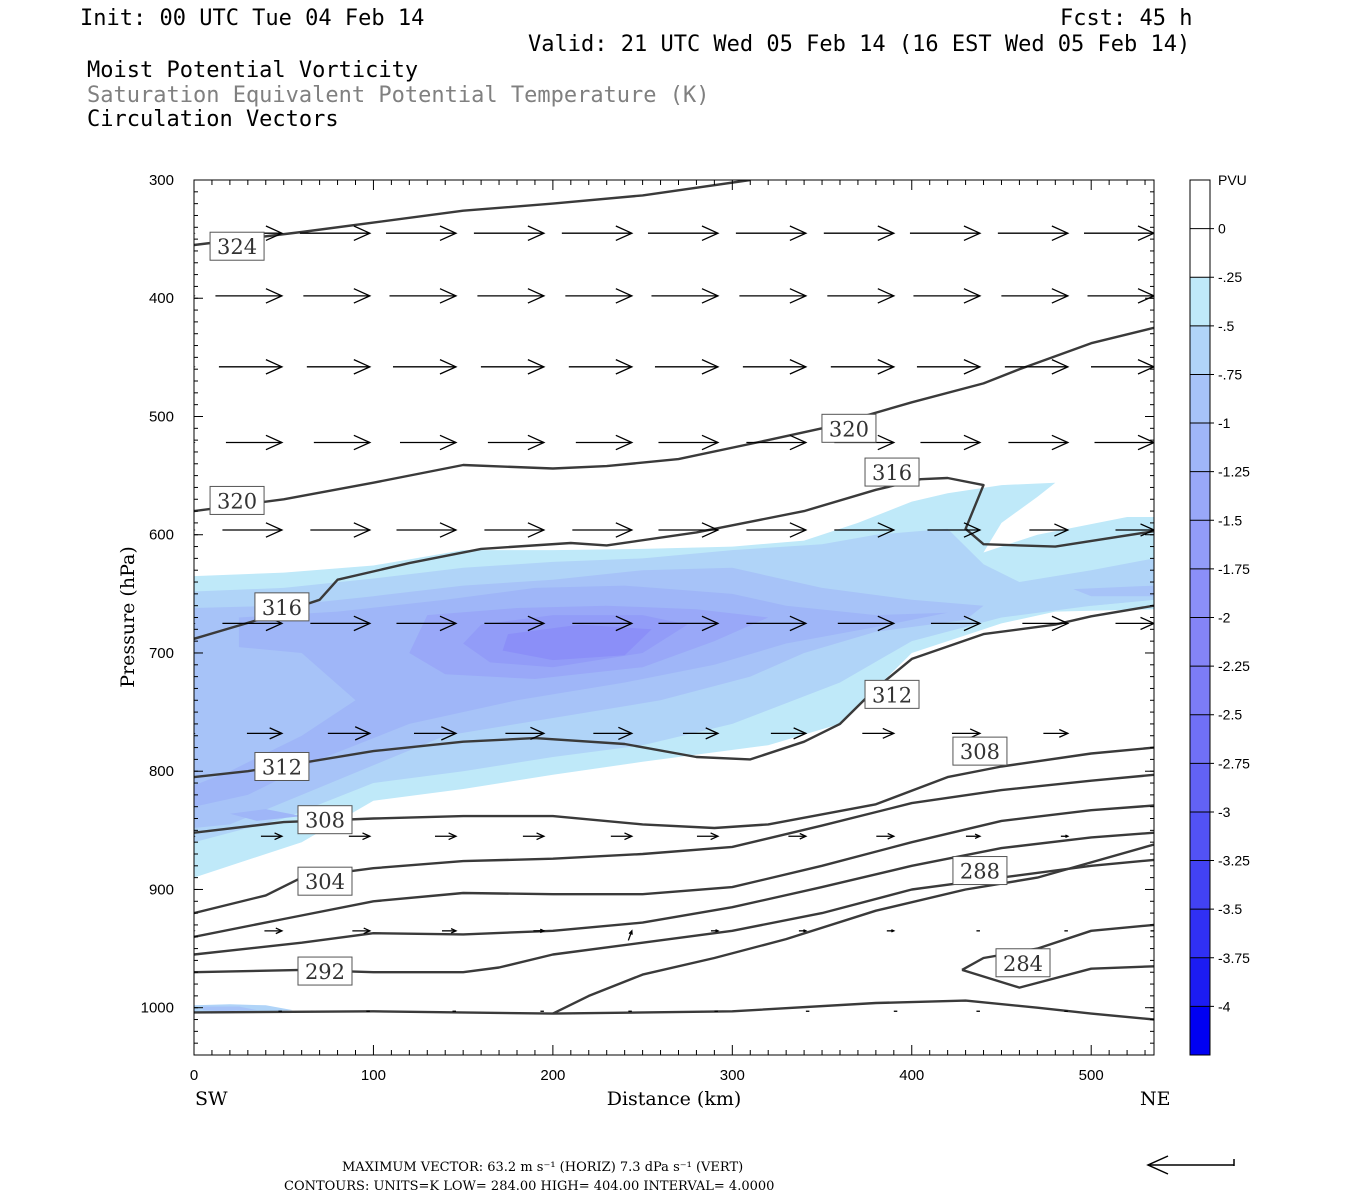 The height and width of the screenshot is (1200, 1350). Describe the element at coordinates (373, 1075) in the screenshot. I see `x-tick-label-100: 100` at that location.